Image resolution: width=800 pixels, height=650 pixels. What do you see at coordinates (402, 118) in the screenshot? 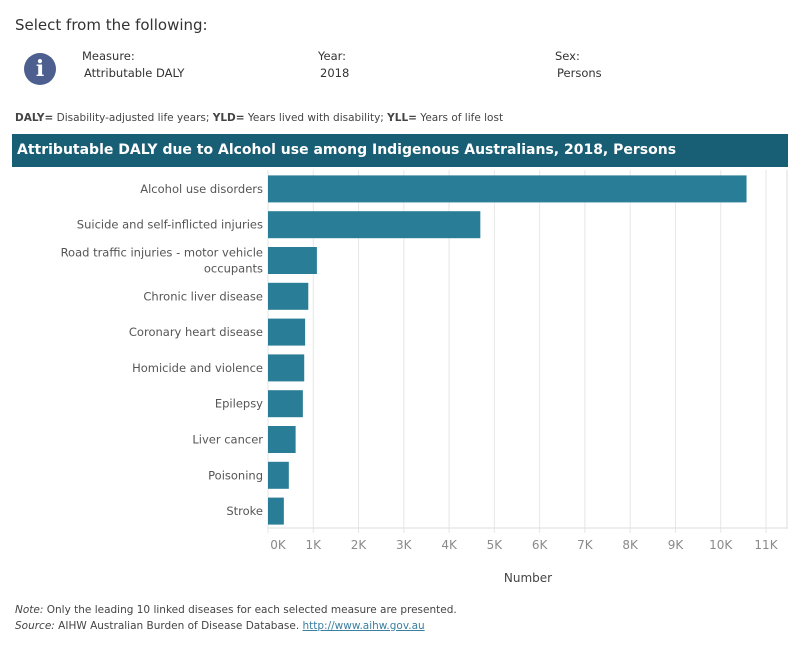
I see `abbr-term: YLL=` at bounding box center [402, 118].